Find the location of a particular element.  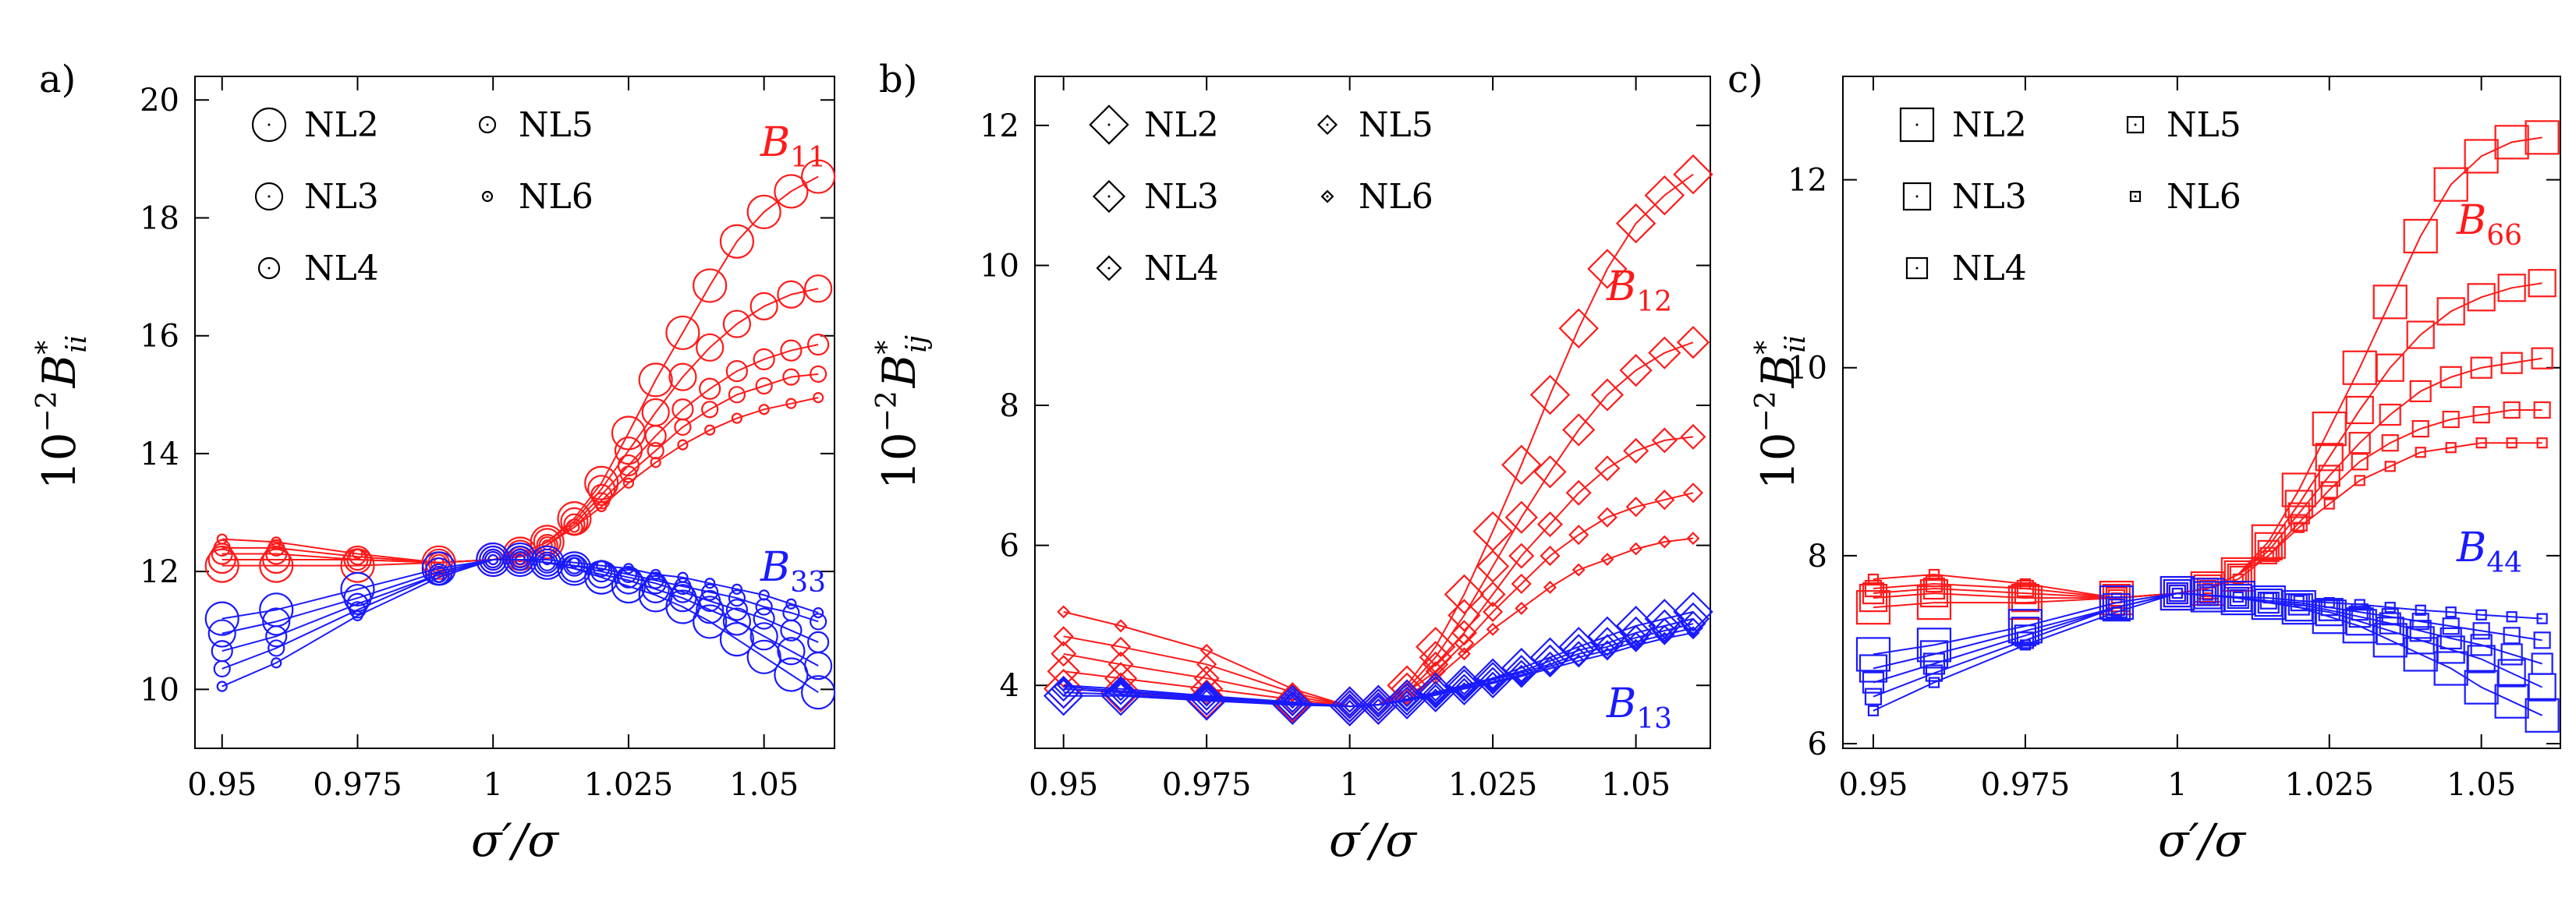

series-b33-nl4 is located at coordinates (520, 605).